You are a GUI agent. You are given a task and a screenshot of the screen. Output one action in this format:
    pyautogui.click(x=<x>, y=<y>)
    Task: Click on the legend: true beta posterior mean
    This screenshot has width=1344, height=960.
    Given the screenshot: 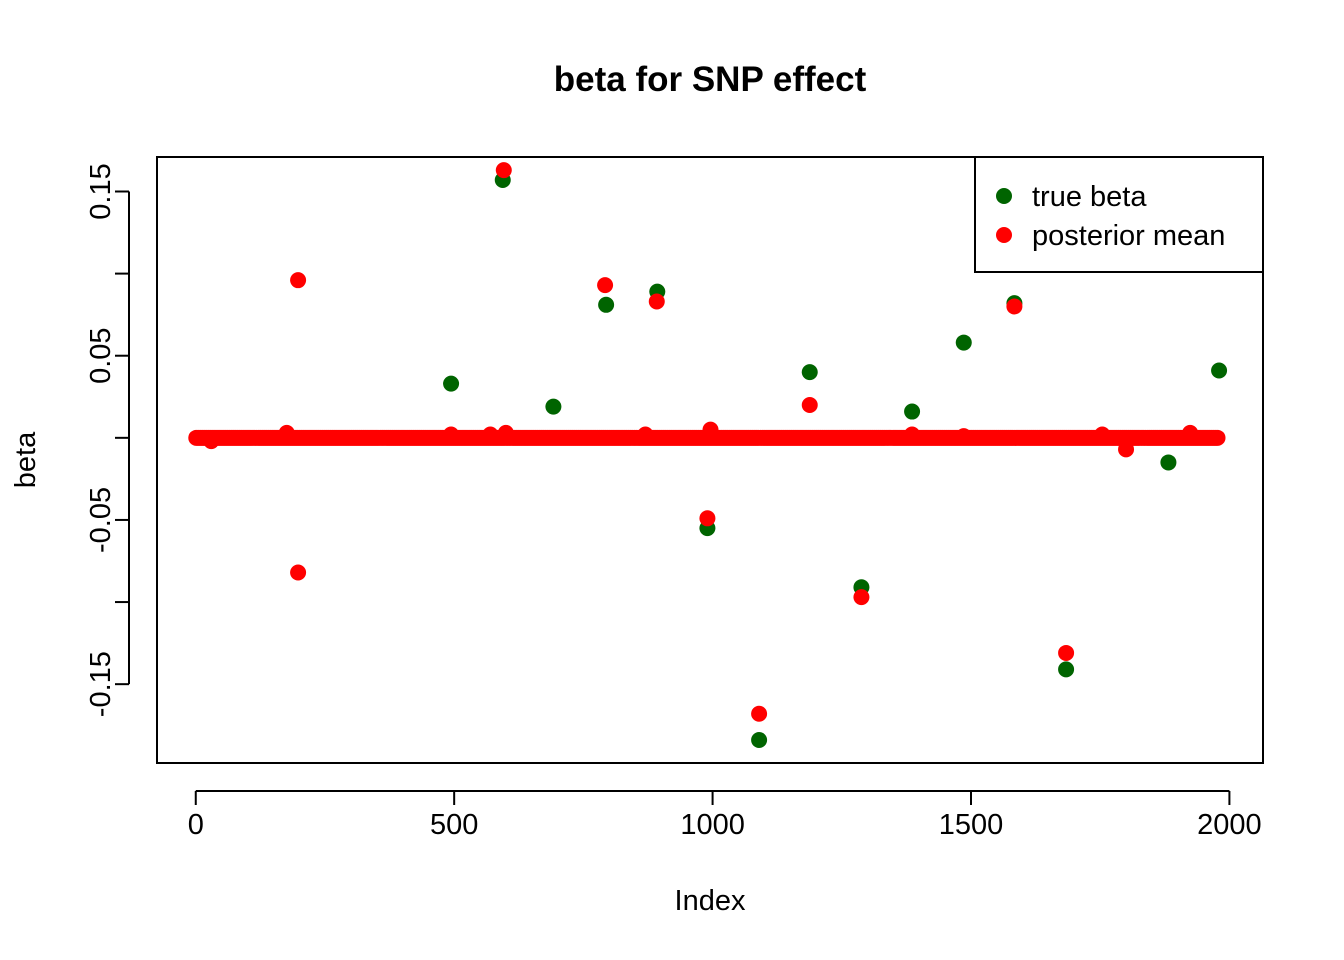 What is the action you would take?
    pyautogui.click(x=1119, y=214)
    